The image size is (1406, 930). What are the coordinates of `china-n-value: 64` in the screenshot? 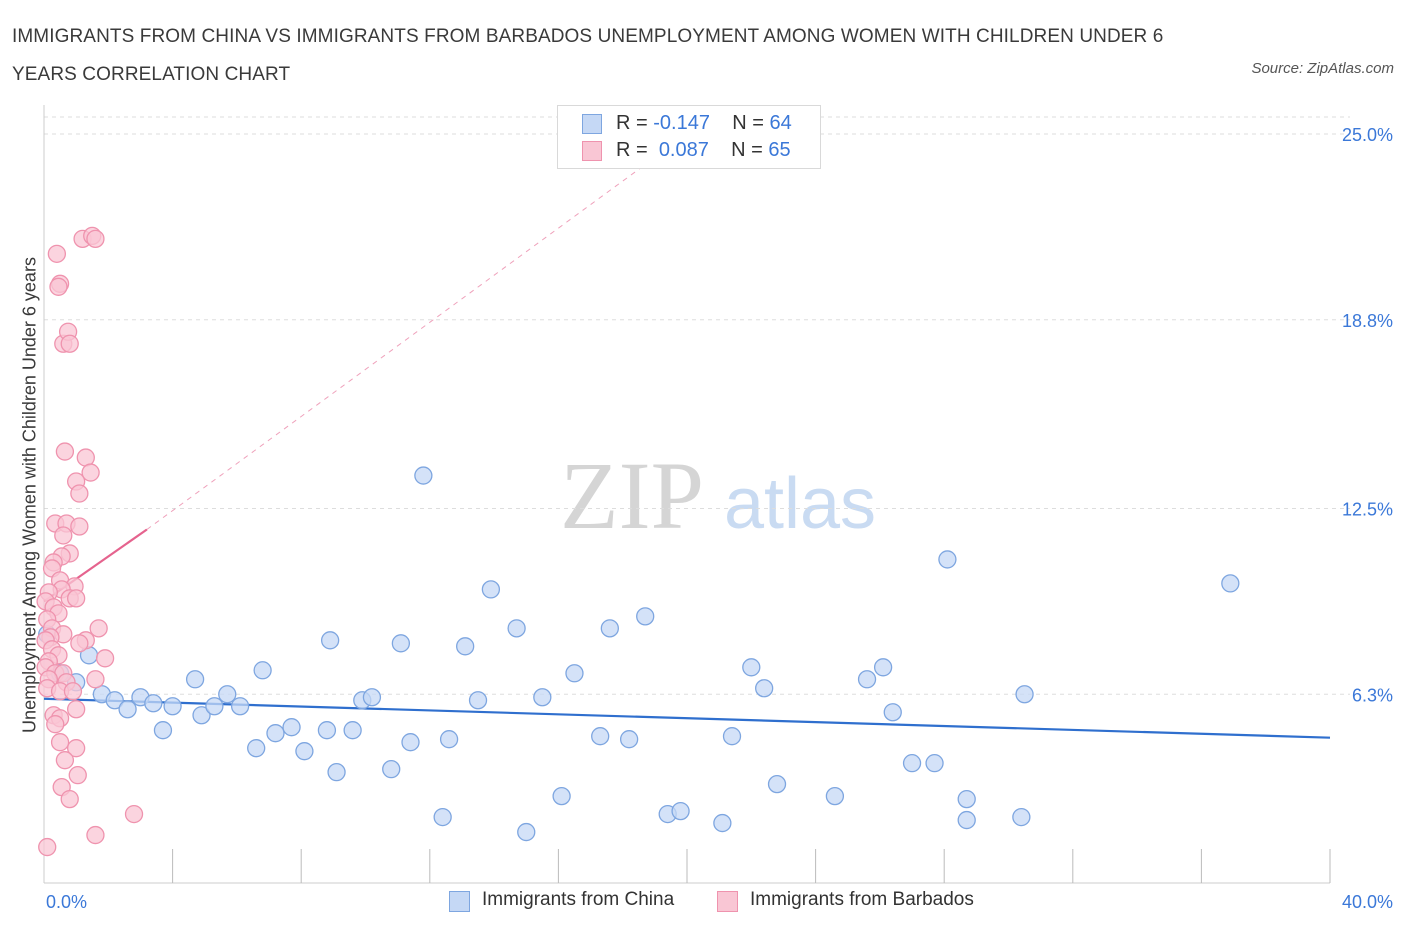 It's located at (780, 123).